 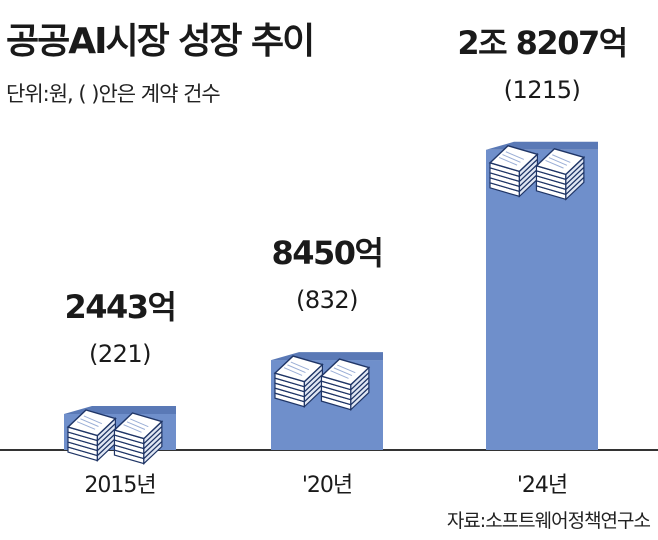 What do you see at coordinates (548, 521) in the screenshot?
I see `source-note: 자료:소프트웨어정책연구소` at bounding box center [548, 521].